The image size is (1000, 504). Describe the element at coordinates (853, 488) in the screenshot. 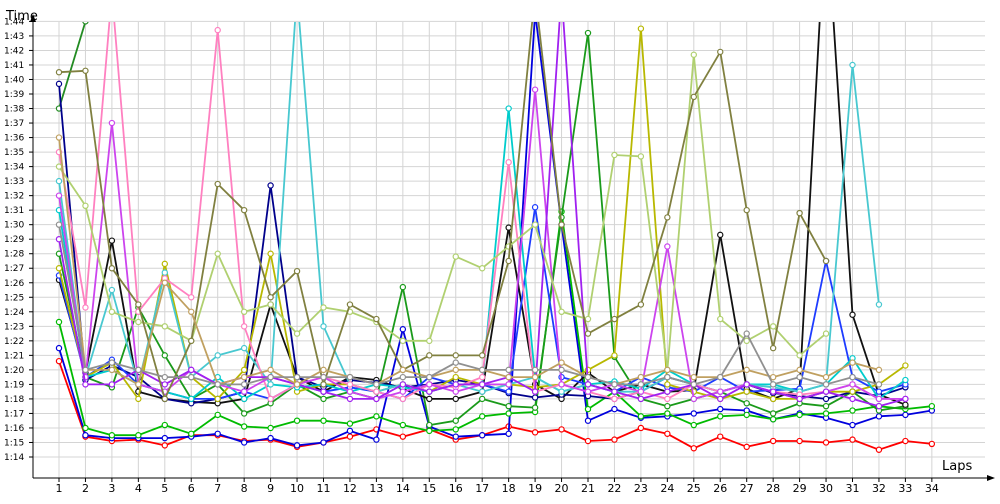

I see `x-tick-label: 31` at that location.